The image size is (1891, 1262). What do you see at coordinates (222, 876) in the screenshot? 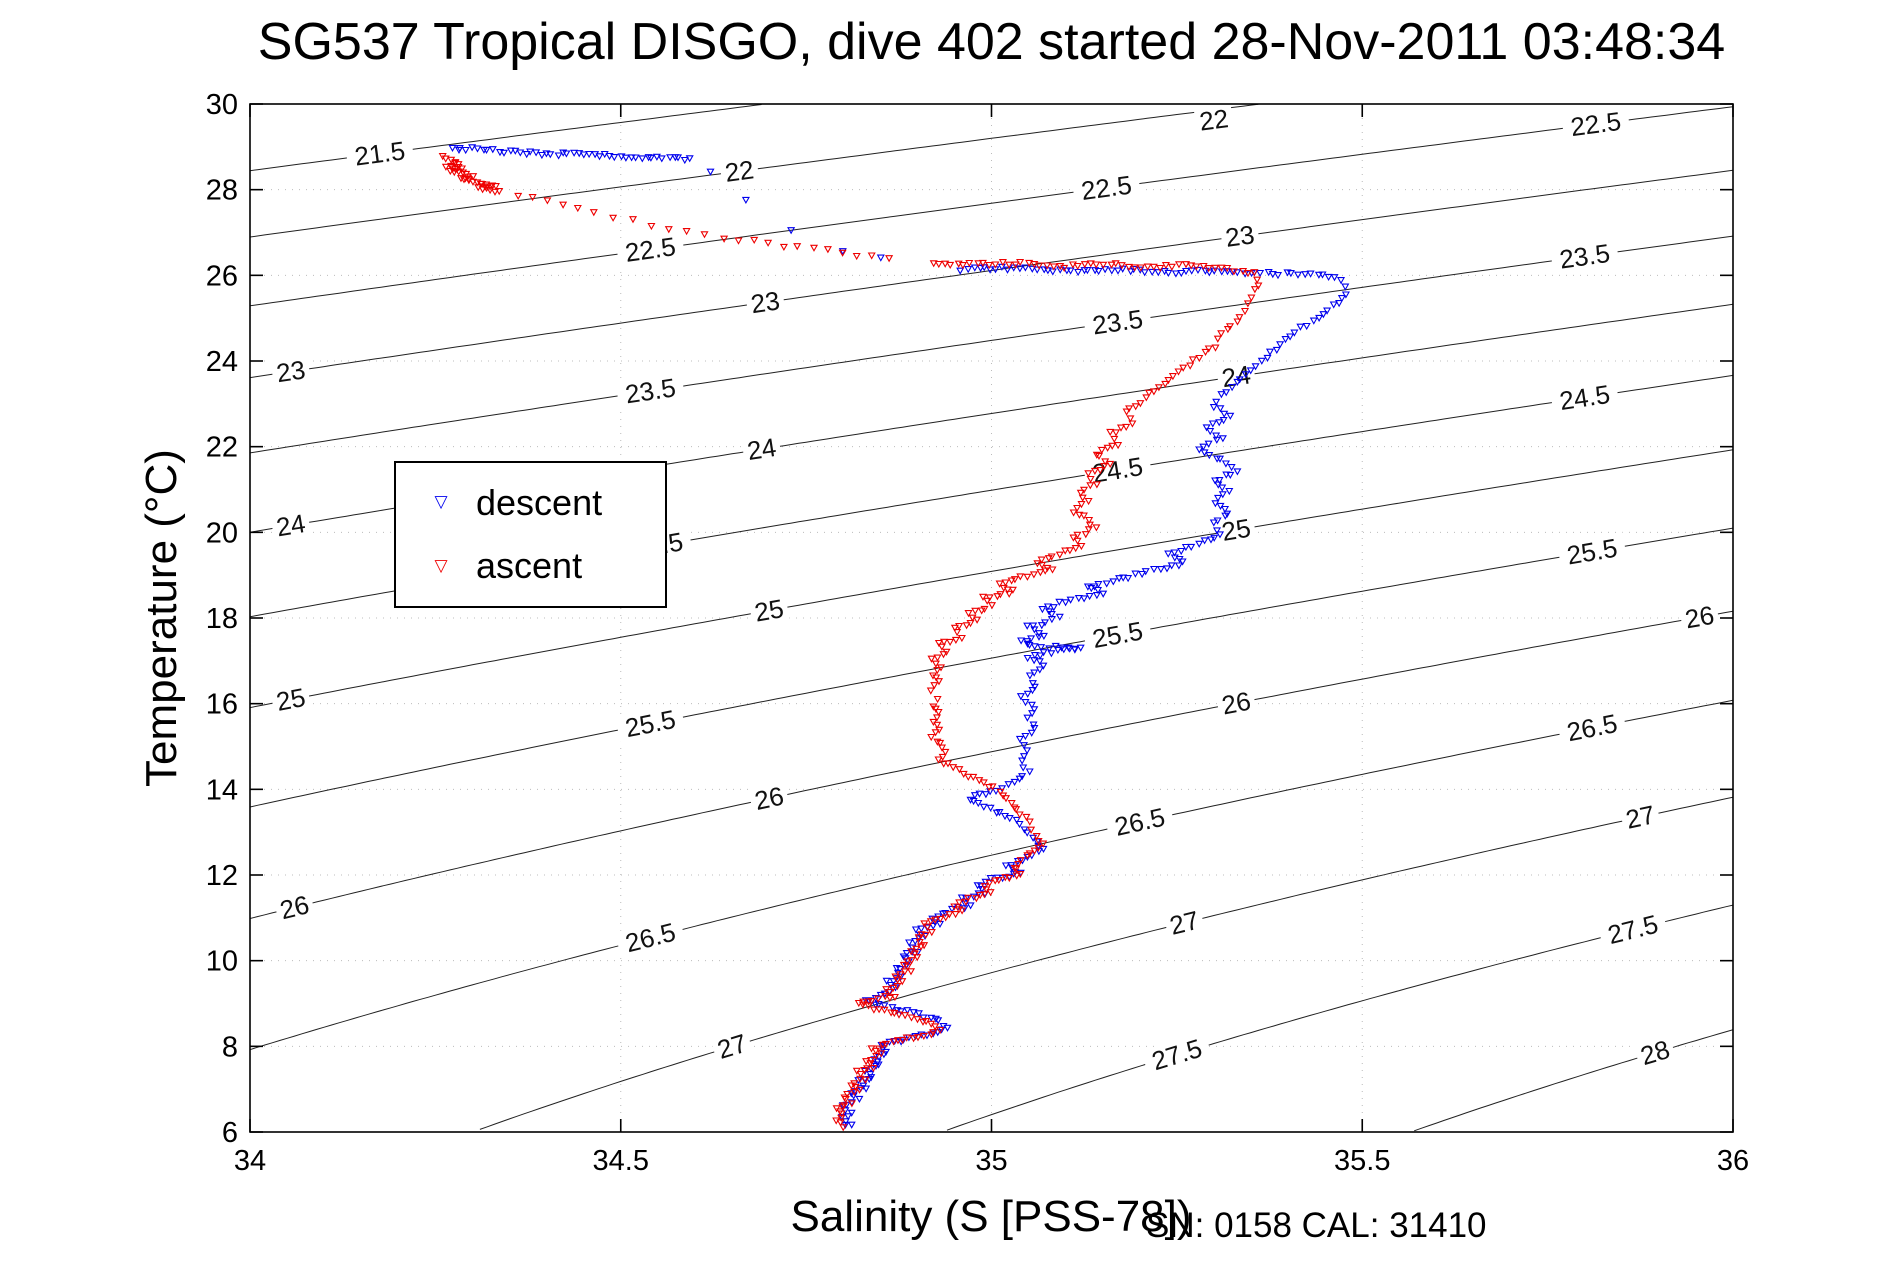
I see `y-tick-label: 12` at bounding box center [222, 876].